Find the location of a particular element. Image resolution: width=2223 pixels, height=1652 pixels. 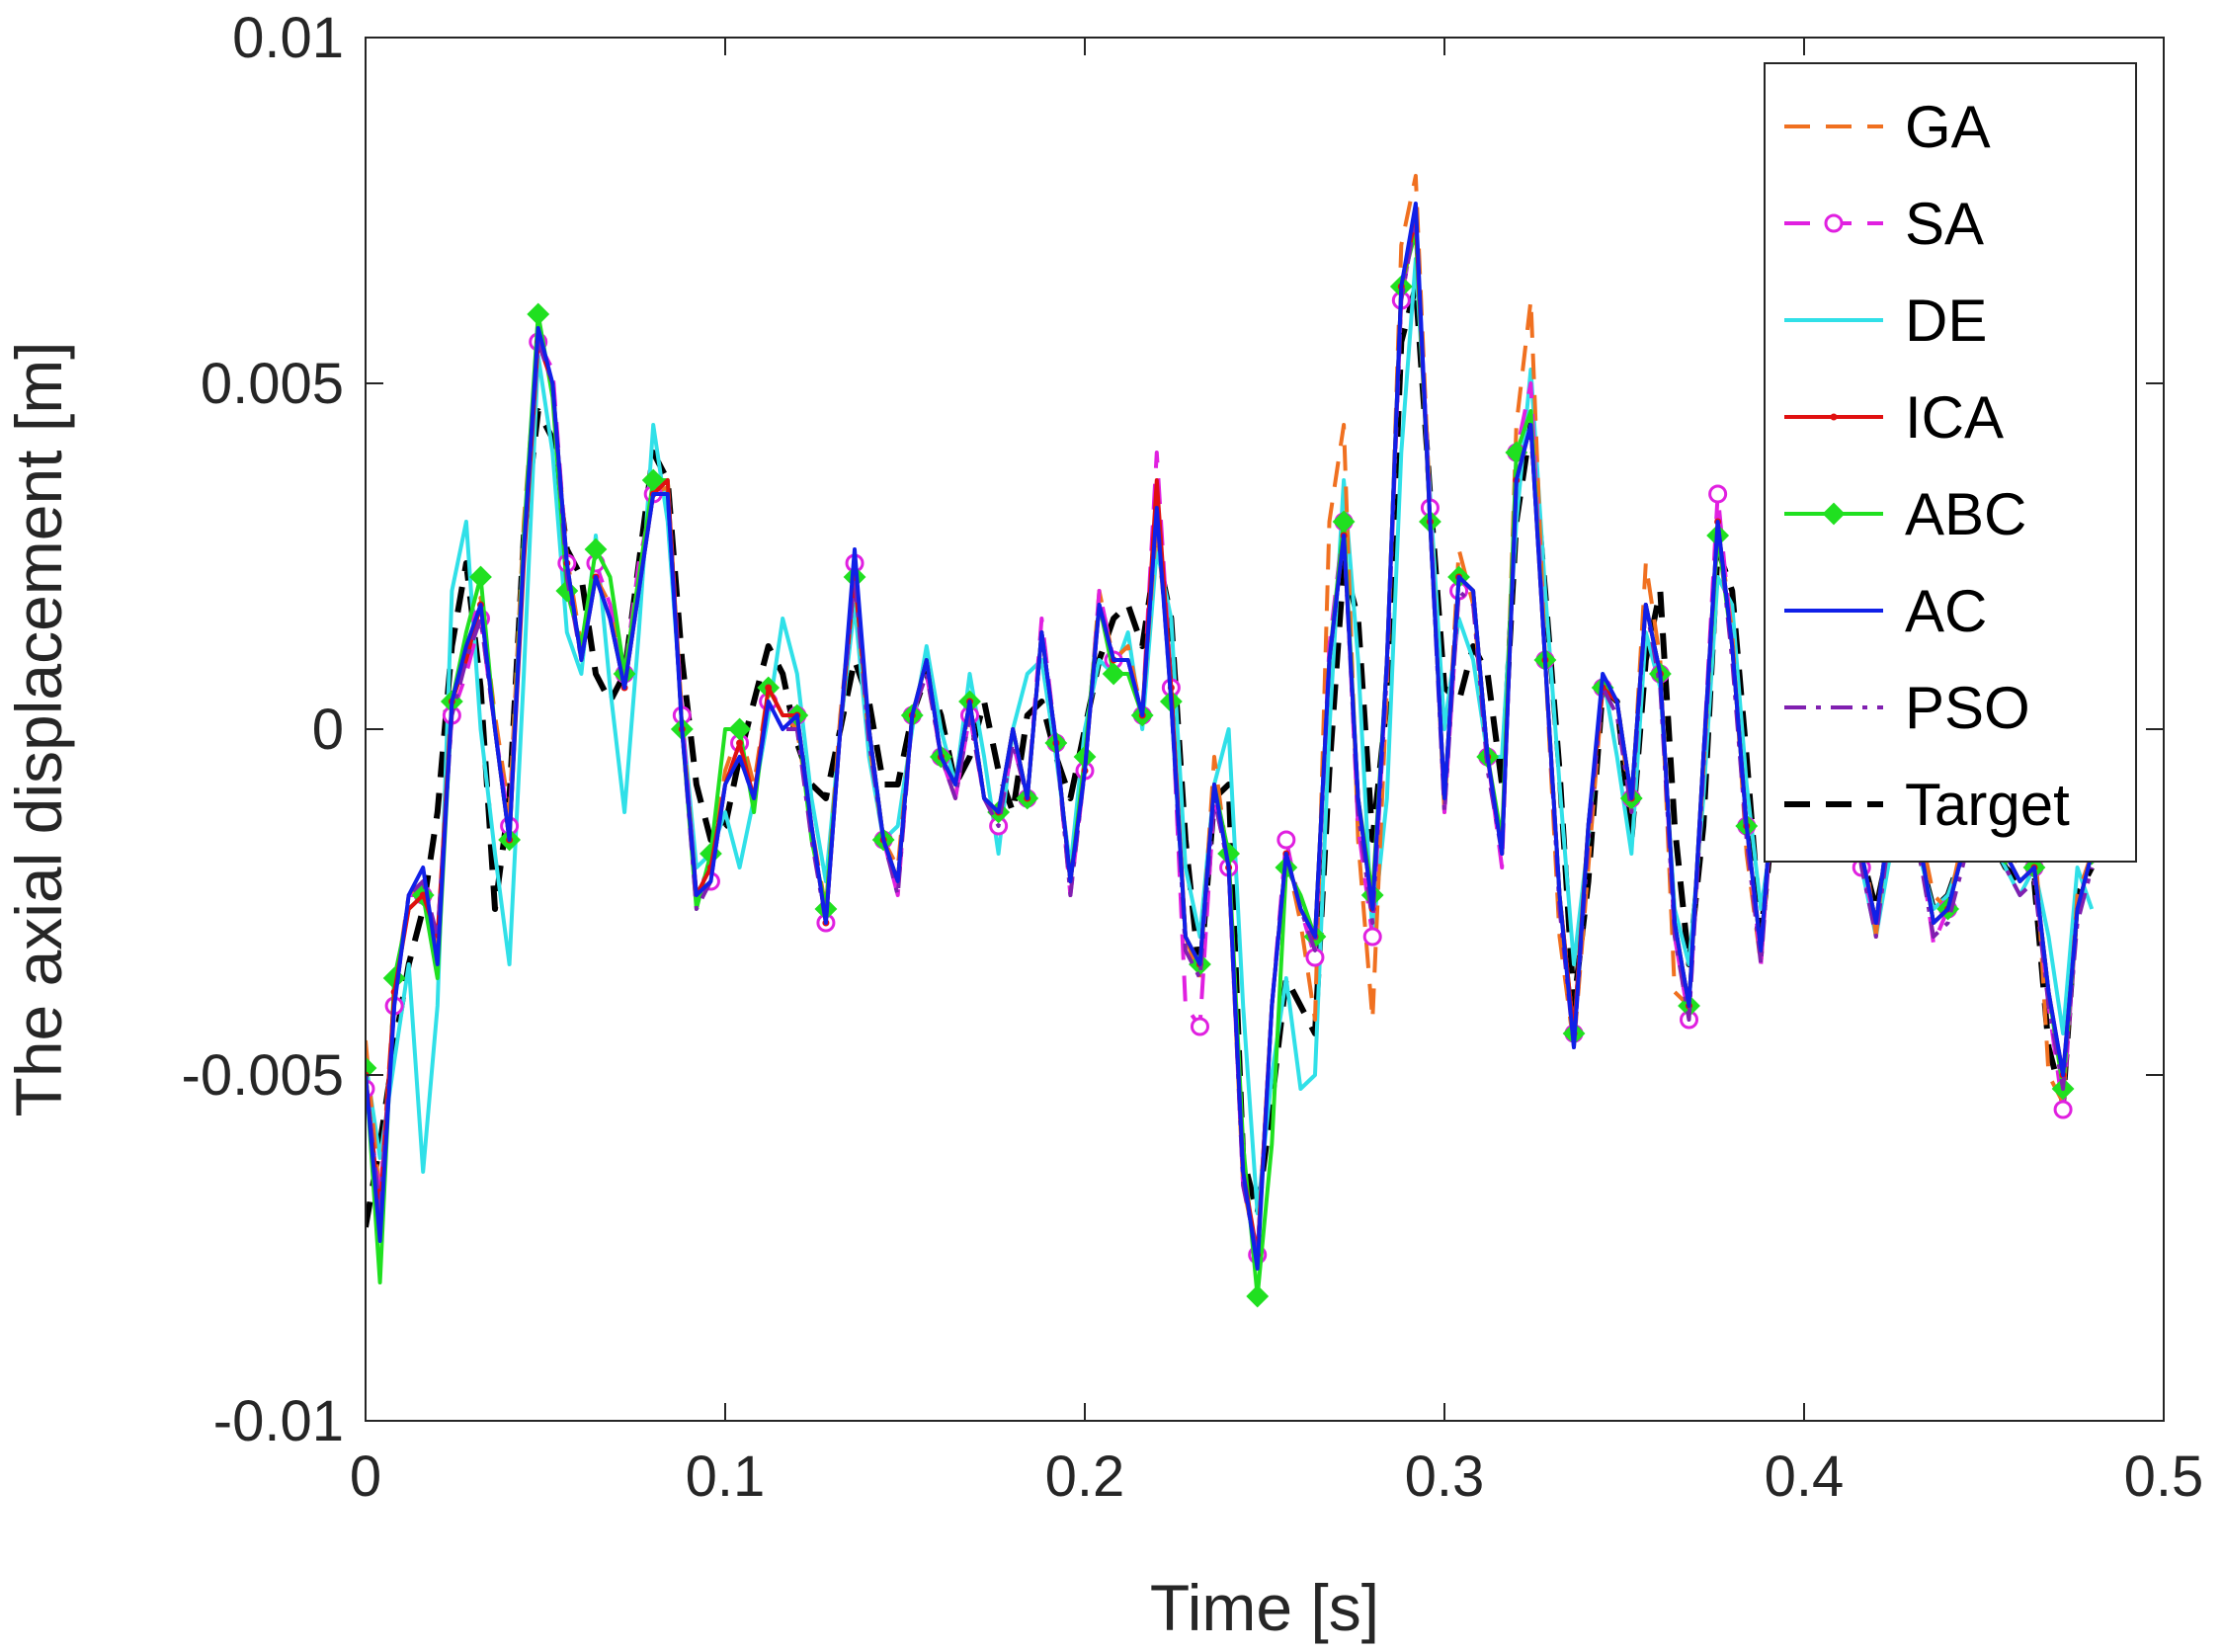

x-tick-label: 0.2 is located at coordinates (1085, 1477).